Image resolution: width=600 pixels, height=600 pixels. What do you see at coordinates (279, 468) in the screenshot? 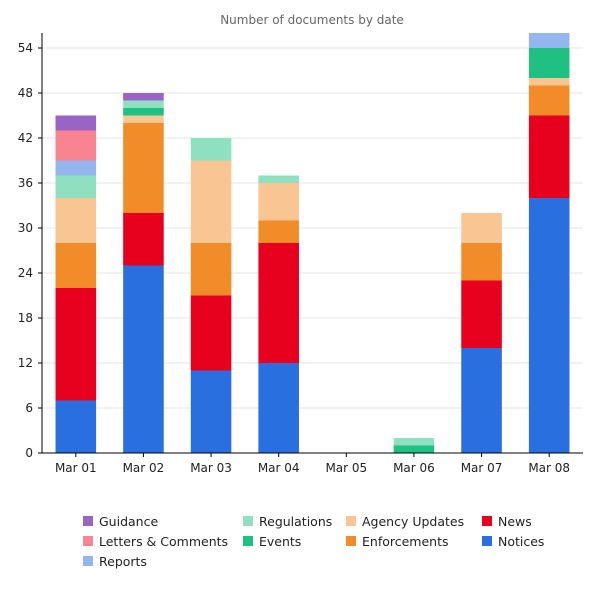
I see `x-tick-label: Mar 04` at bounding box center [279, 468].